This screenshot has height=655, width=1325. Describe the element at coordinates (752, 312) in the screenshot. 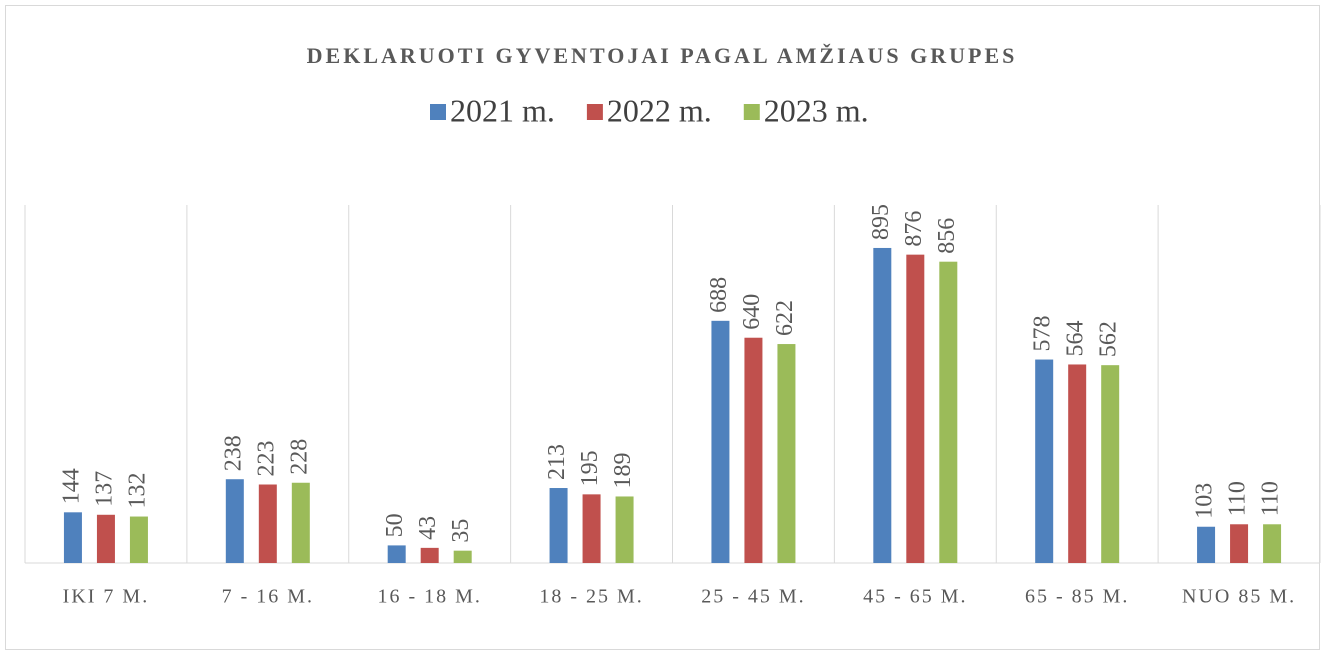

I see `data-label: 640` at that location.